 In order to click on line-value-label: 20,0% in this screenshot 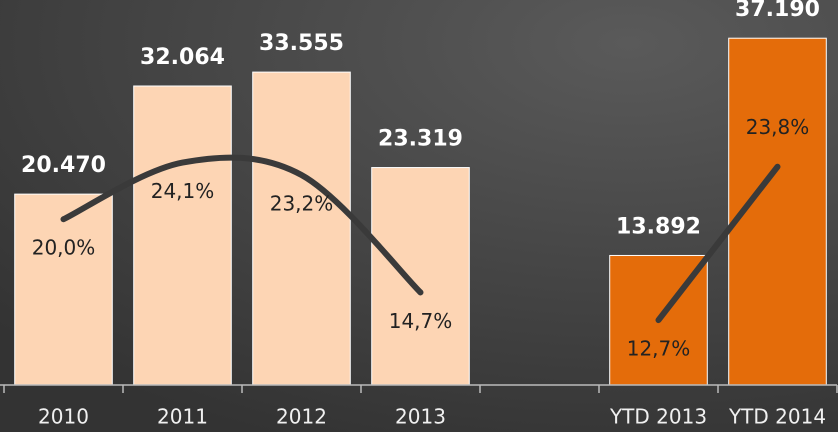, I will do `click(64, 248)`.